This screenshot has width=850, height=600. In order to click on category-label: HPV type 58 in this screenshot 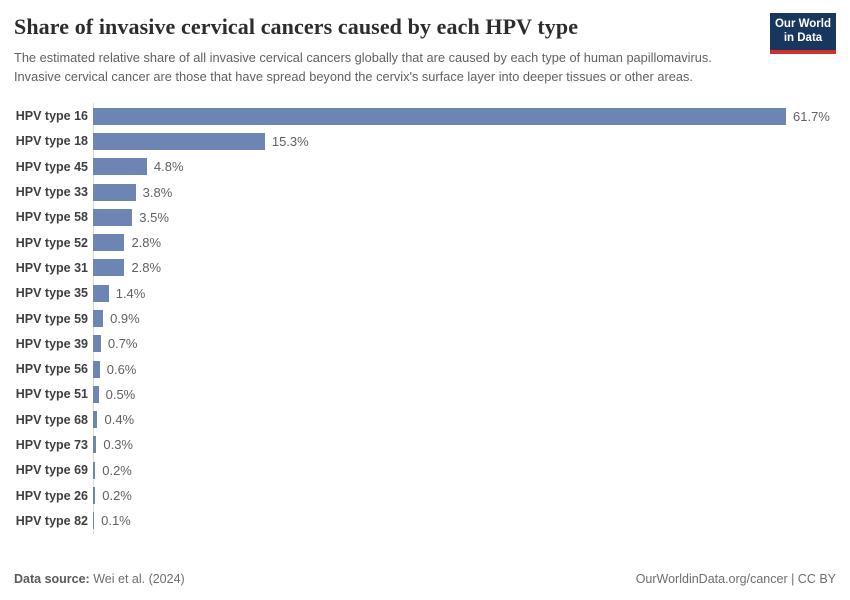, I will do `click(51, 217)`.